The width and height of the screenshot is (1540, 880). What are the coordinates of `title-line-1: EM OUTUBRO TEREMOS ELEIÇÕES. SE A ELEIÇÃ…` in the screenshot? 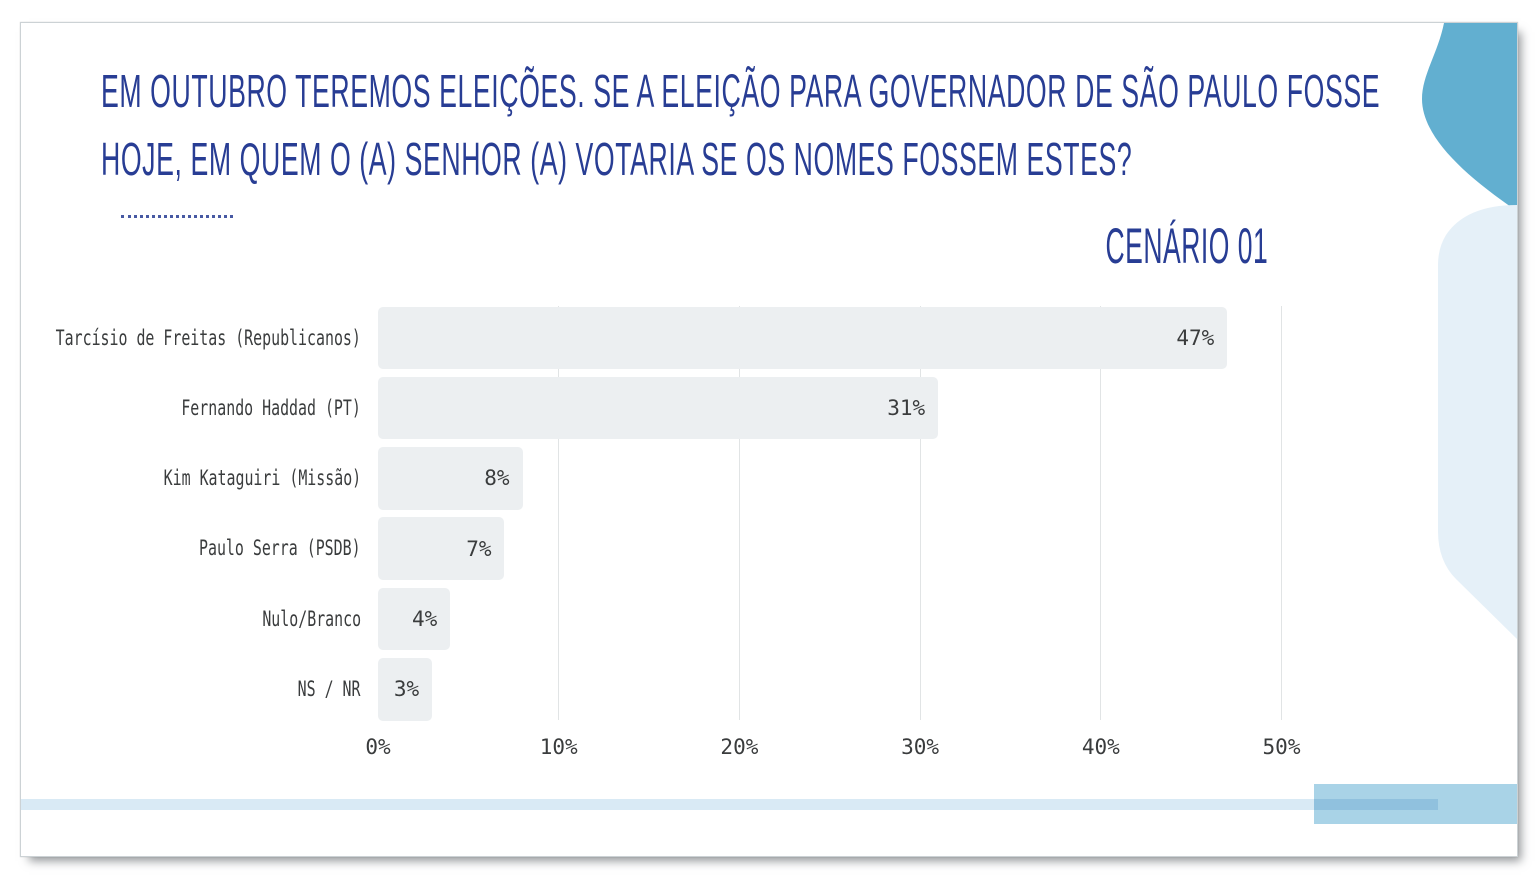 It's located at (741, 91).